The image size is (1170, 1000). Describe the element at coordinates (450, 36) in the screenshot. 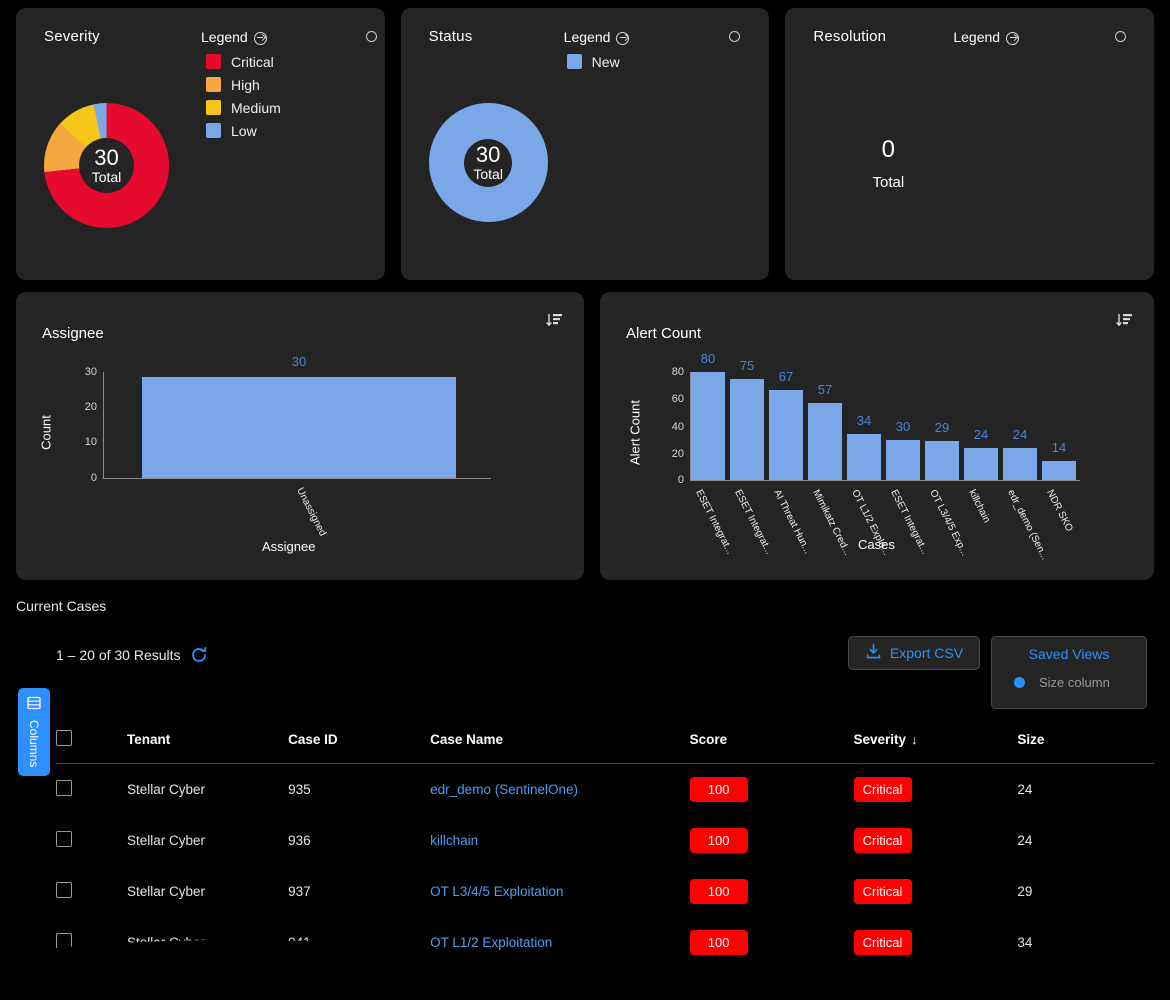

I see `status-card-title: Status` at that location.